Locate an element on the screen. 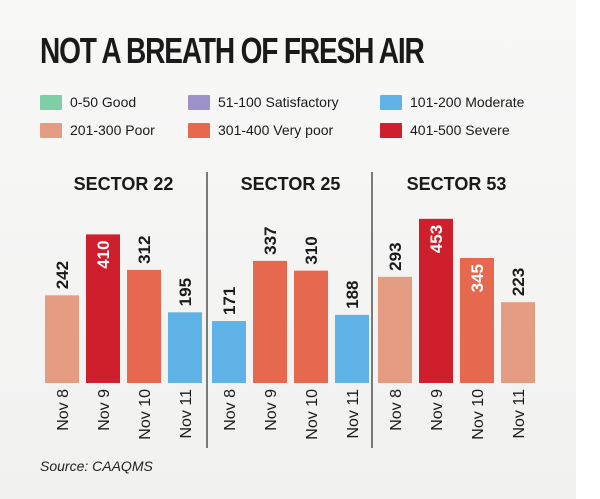  data-label: 195 is located at coordinates (185, 292).